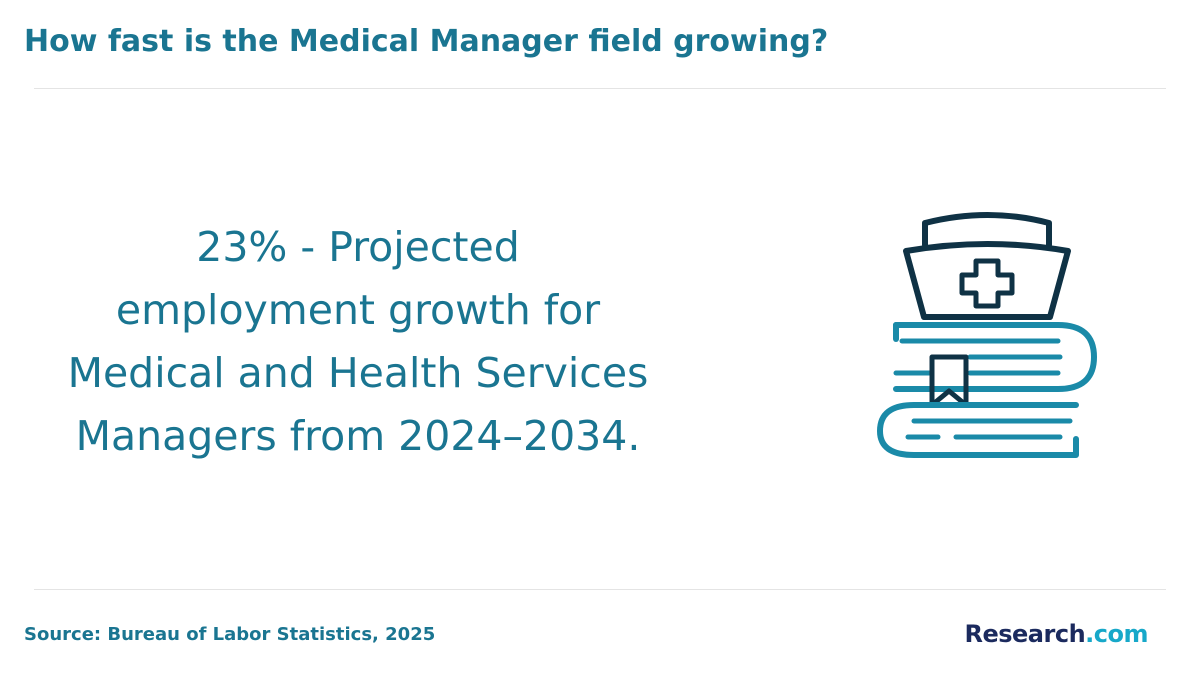 This screenshot has height=680, width=1200. What do you see at coordinates (949, 381) in the screenshot?
I see `bookmark-icon` at bounding box center [949, 381].